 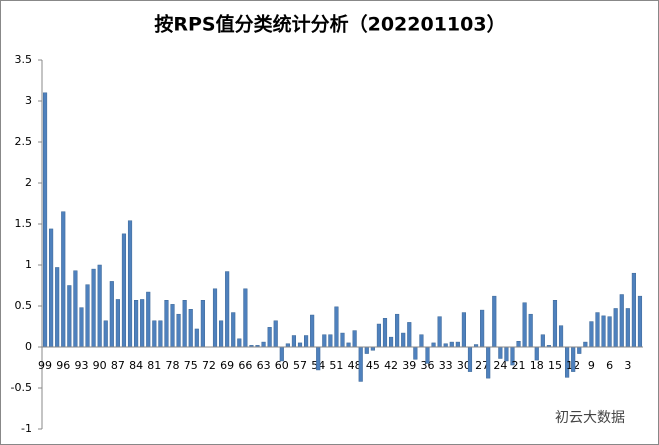 What do you see at coordinates (609, 365) in the screenshot?
I see `x-tick-label: 6` at bounding box center [609, 365].